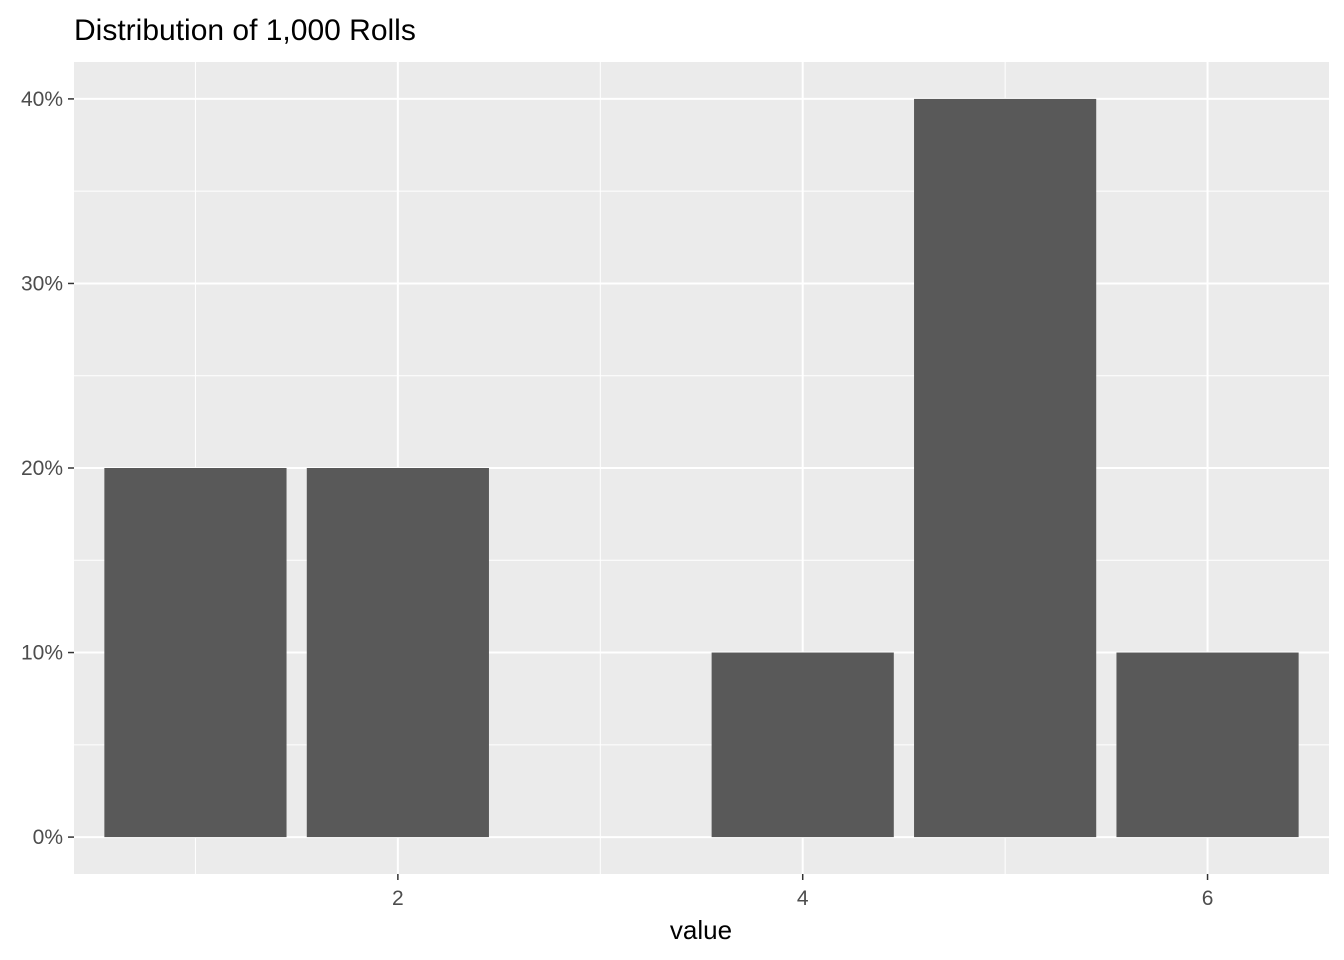  I want to click on x-axis: 2 4 6, so click(802, 892).